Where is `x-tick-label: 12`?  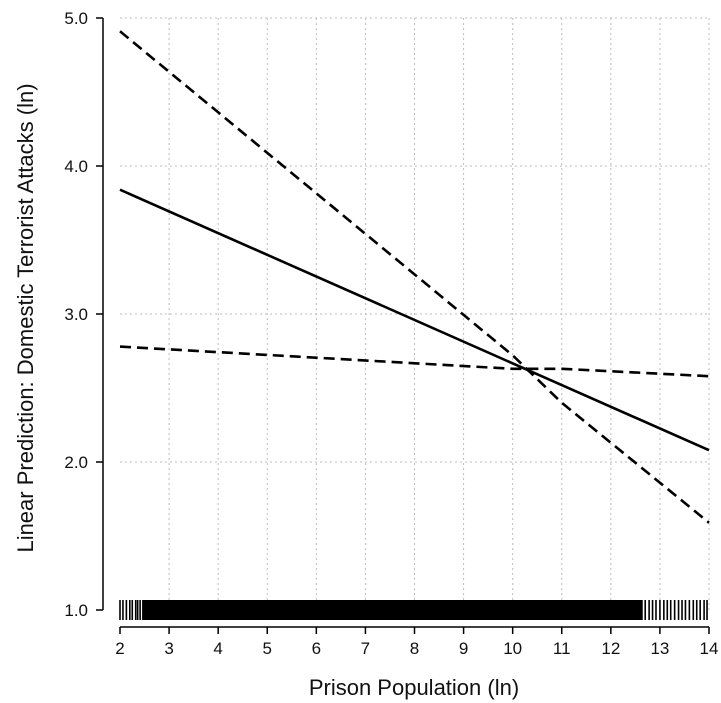 x-tick-label: 12 is located at coordinates (610, 648).